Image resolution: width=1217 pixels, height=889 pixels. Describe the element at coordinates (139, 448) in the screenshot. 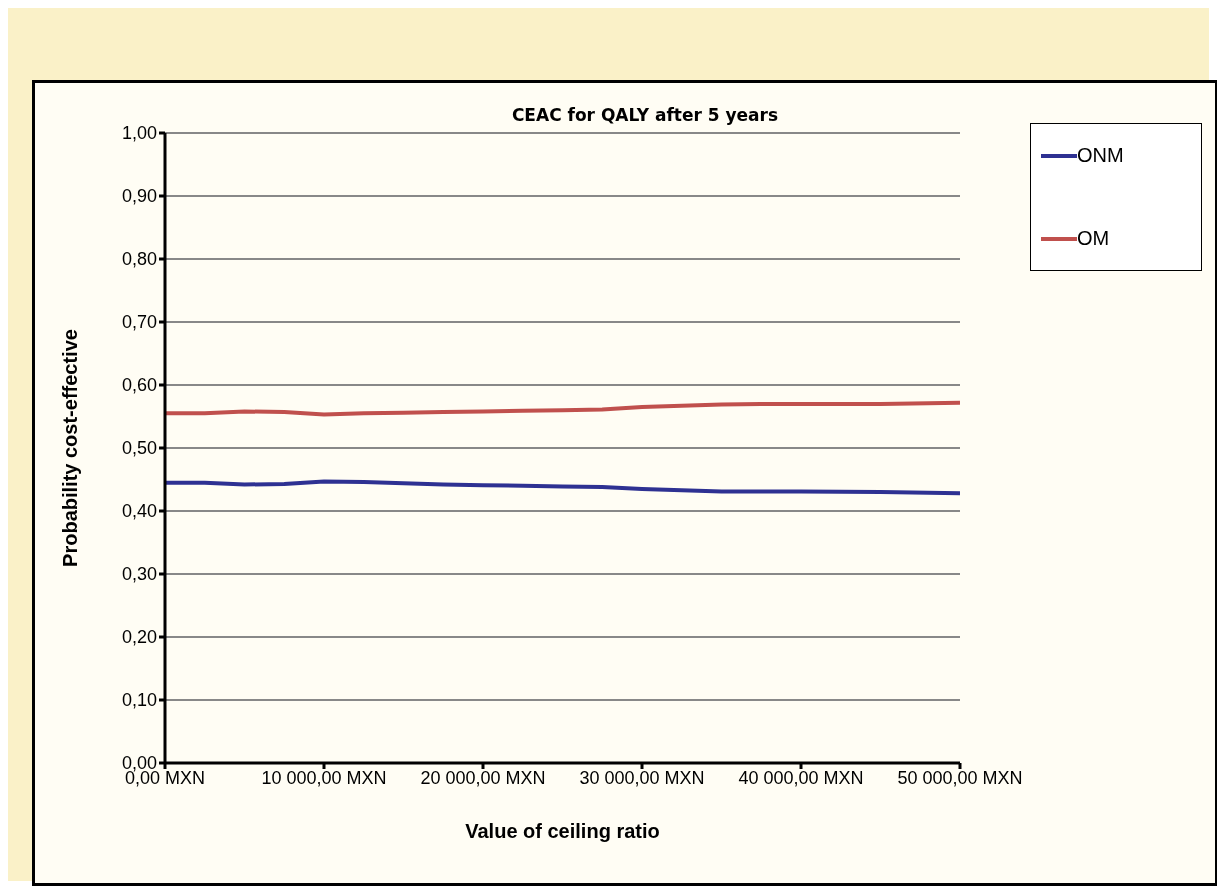

I see `y-tick-label: 0,50` at that location.